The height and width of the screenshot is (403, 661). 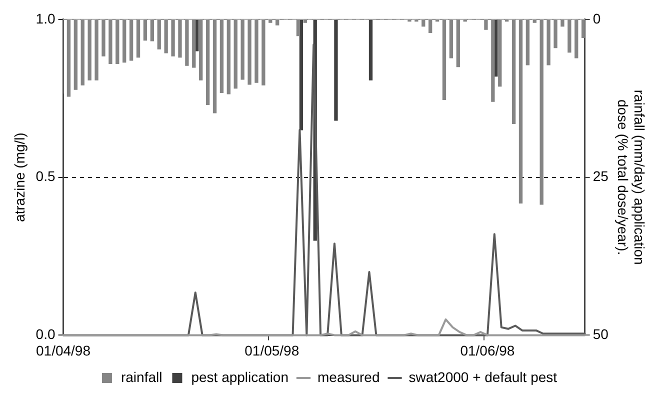 I want to click on y-axis-title: atrazine (mg/l), so click(x=19, y=177).